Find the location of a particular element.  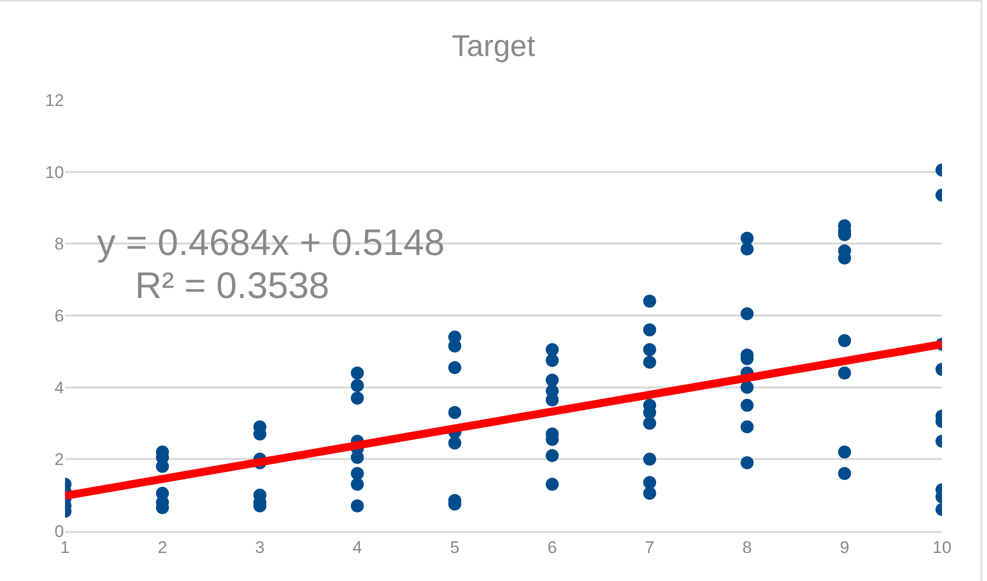

x-tick-label: 6 is located at coordinates (552, 548).